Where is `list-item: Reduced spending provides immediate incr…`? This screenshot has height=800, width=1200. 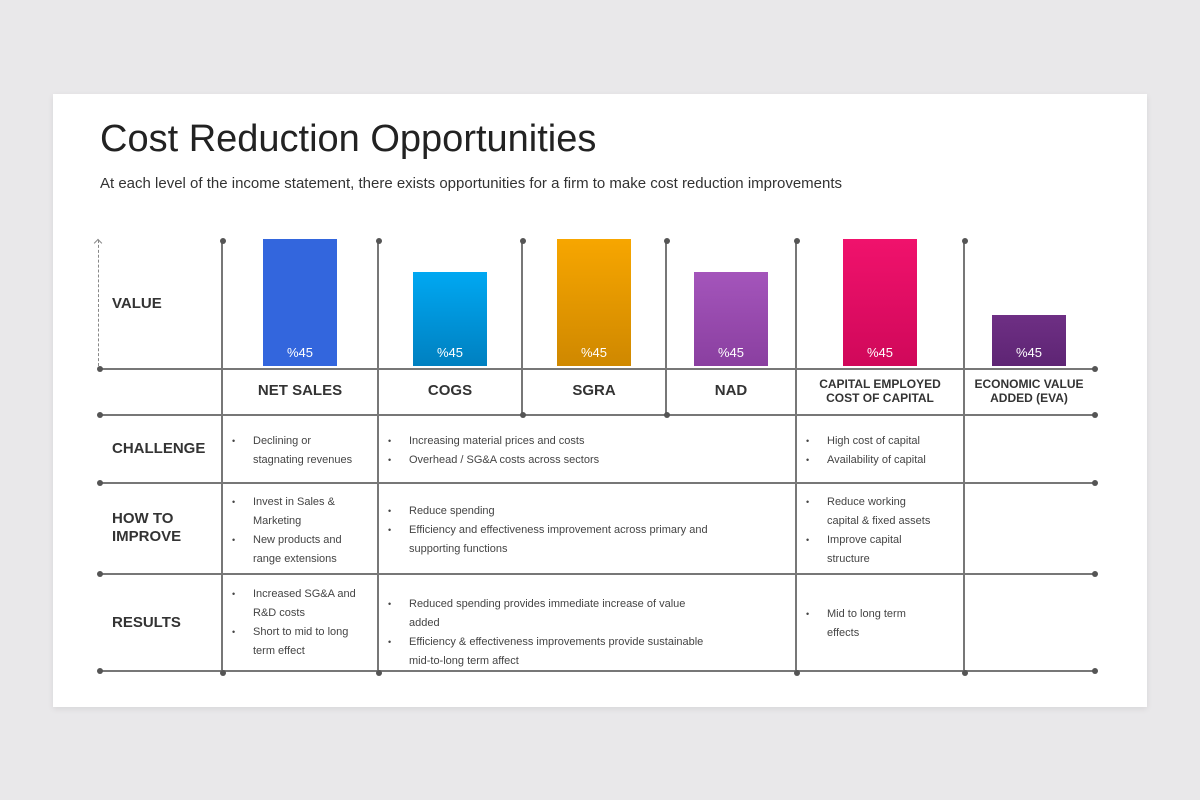 list-item: Reduced spending provides immediate incr… is located at coordinates (553, 614).